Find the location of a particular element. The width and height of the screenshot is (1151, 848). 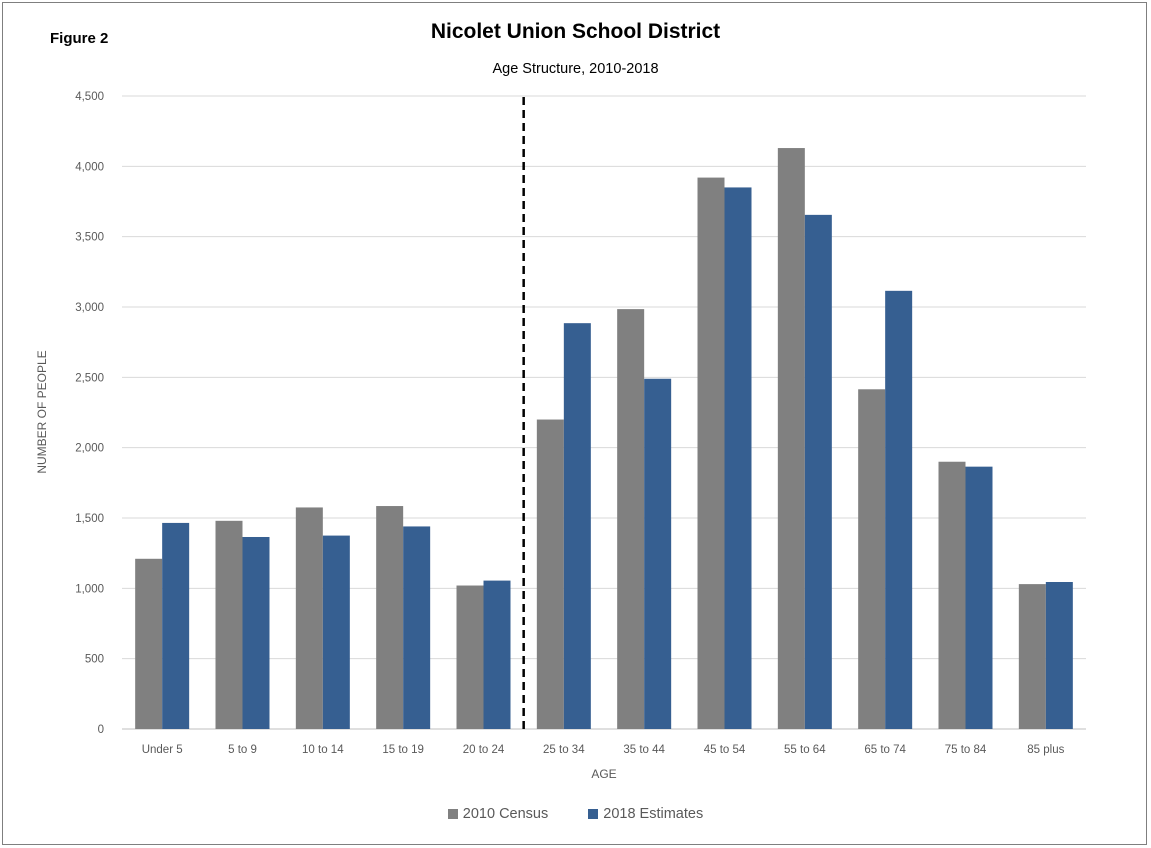

y-tick-label: 1,000 is located at coordinates (89, 589).